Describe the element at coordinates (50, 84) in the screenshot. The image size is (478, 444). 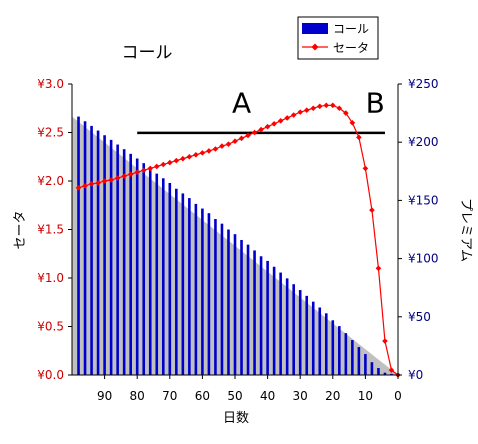
I see `left-tick-label: ¥3.0` at that location.